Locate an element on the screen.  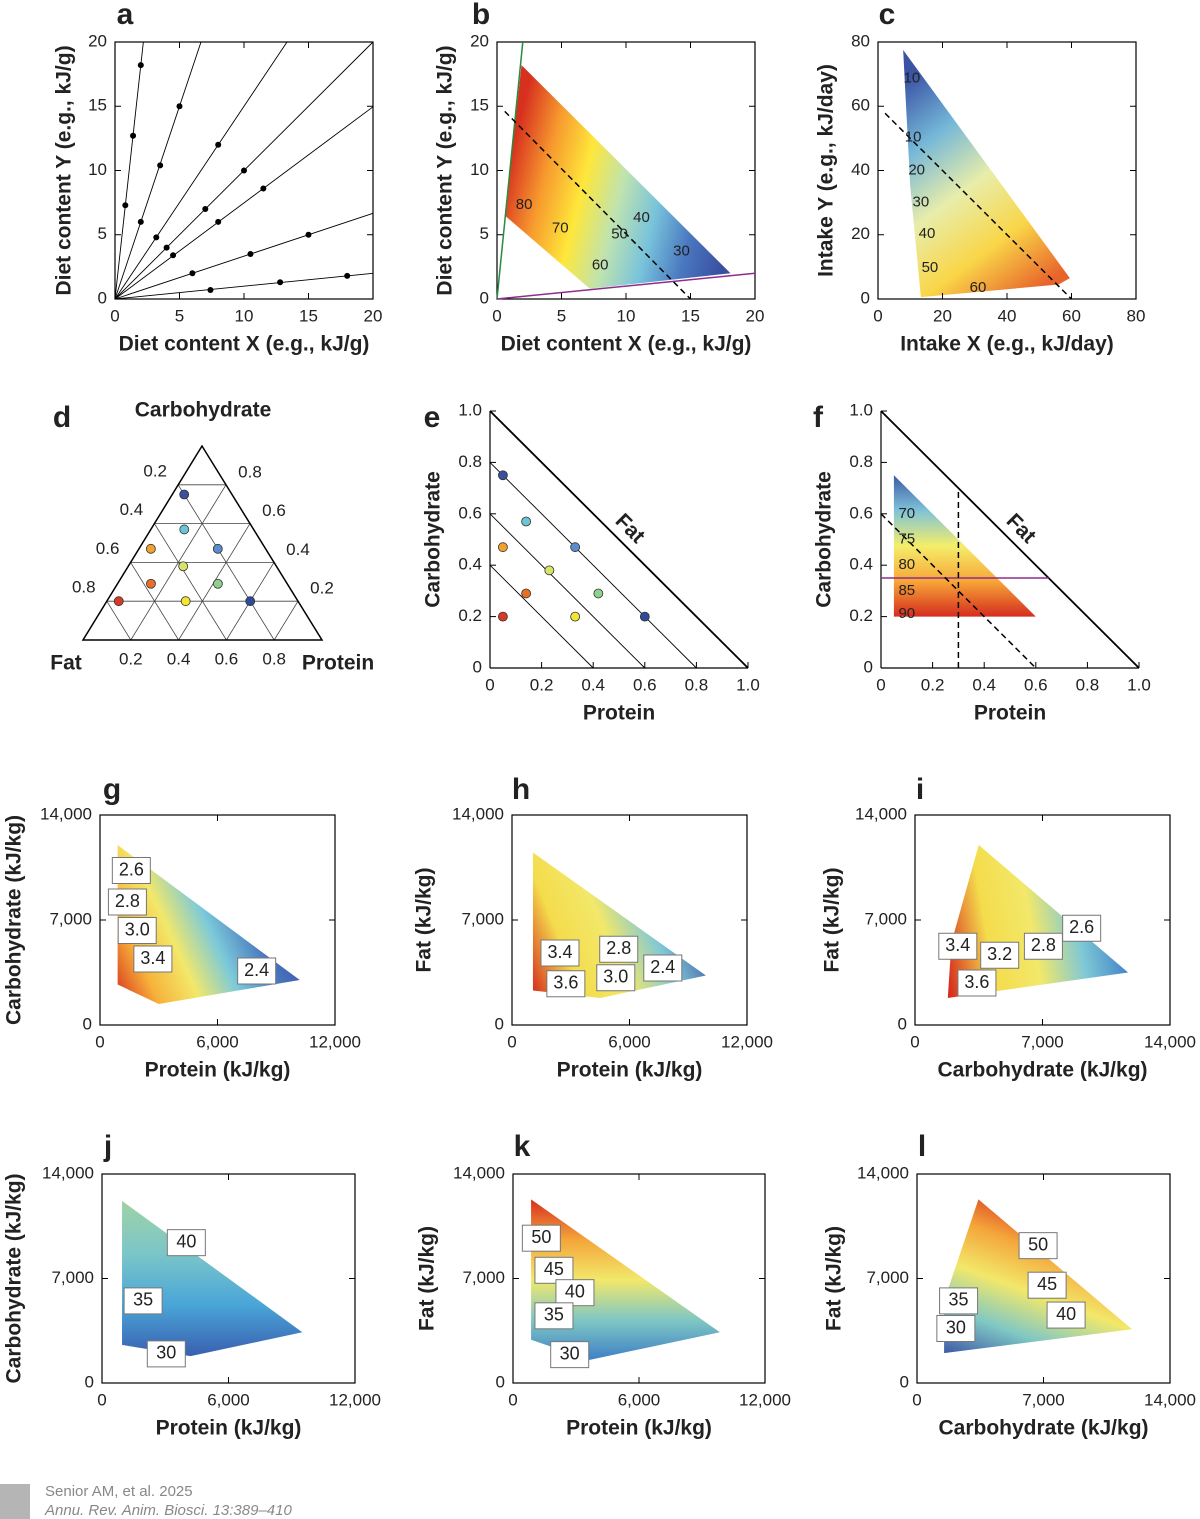
contour-label: 50 is located at coordinates (930, 267).